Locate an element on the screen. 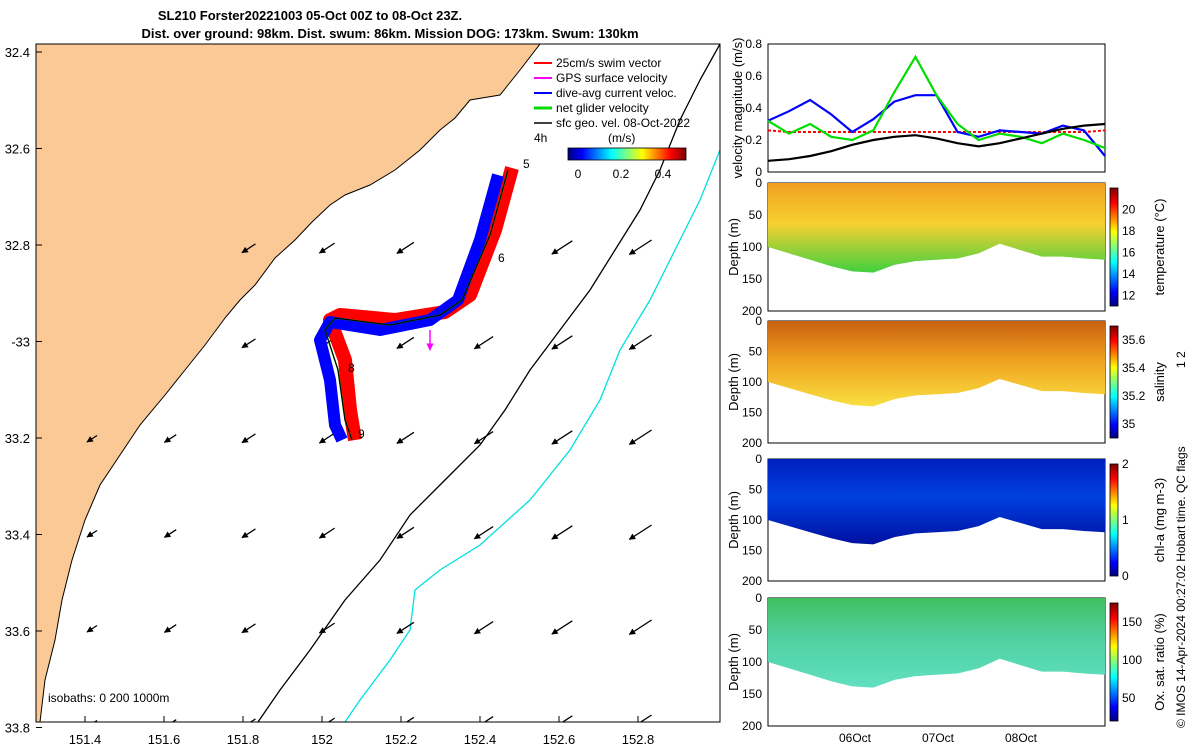 This screenshot has height=750, width=1200. isobaths-label: isobaths: 0 200 1000m is located at coordinates (108, 698).